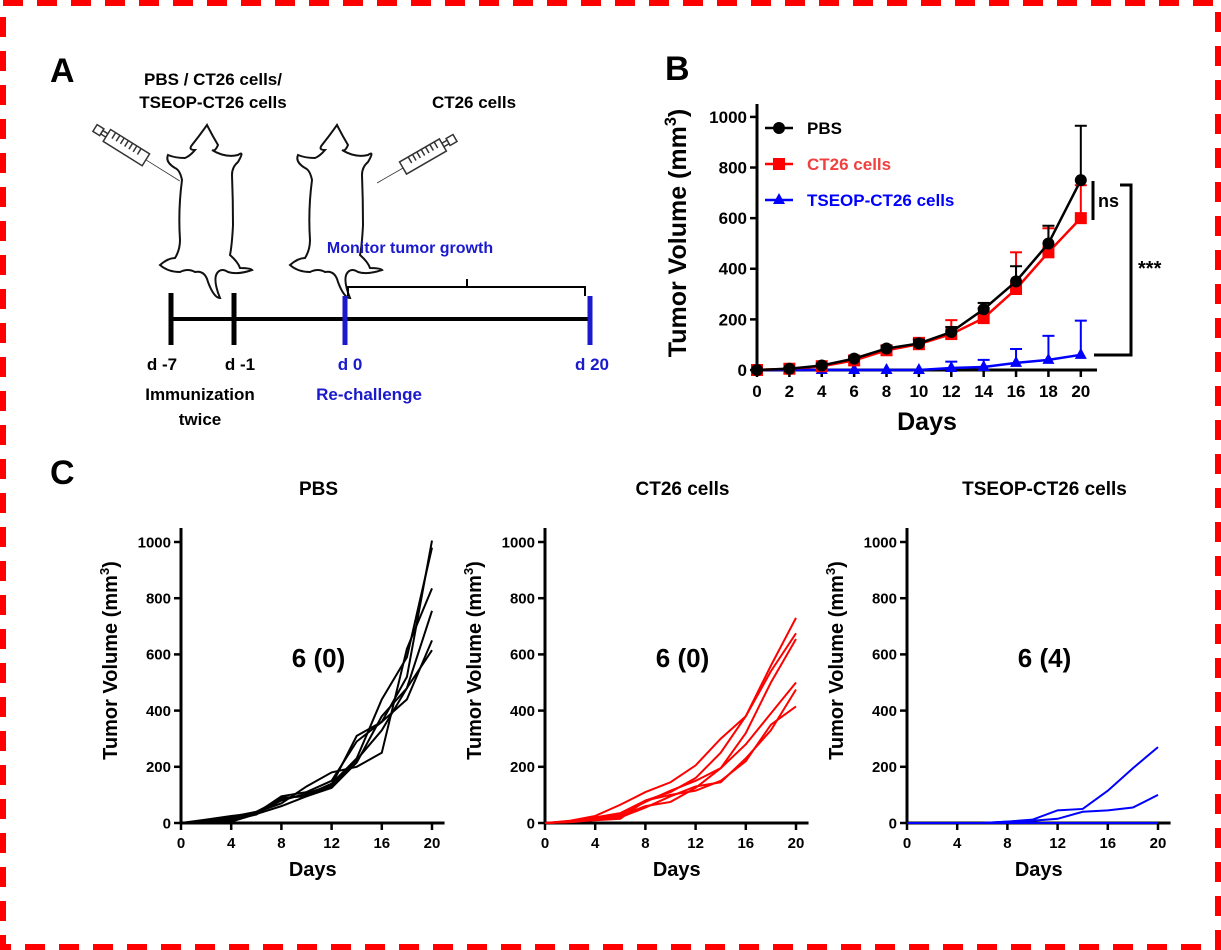 This screenshot has height=950, width=1221. Describe the element at coordinates (824, 128) in the screenshot. I see `legend-label: PBS` at that location.